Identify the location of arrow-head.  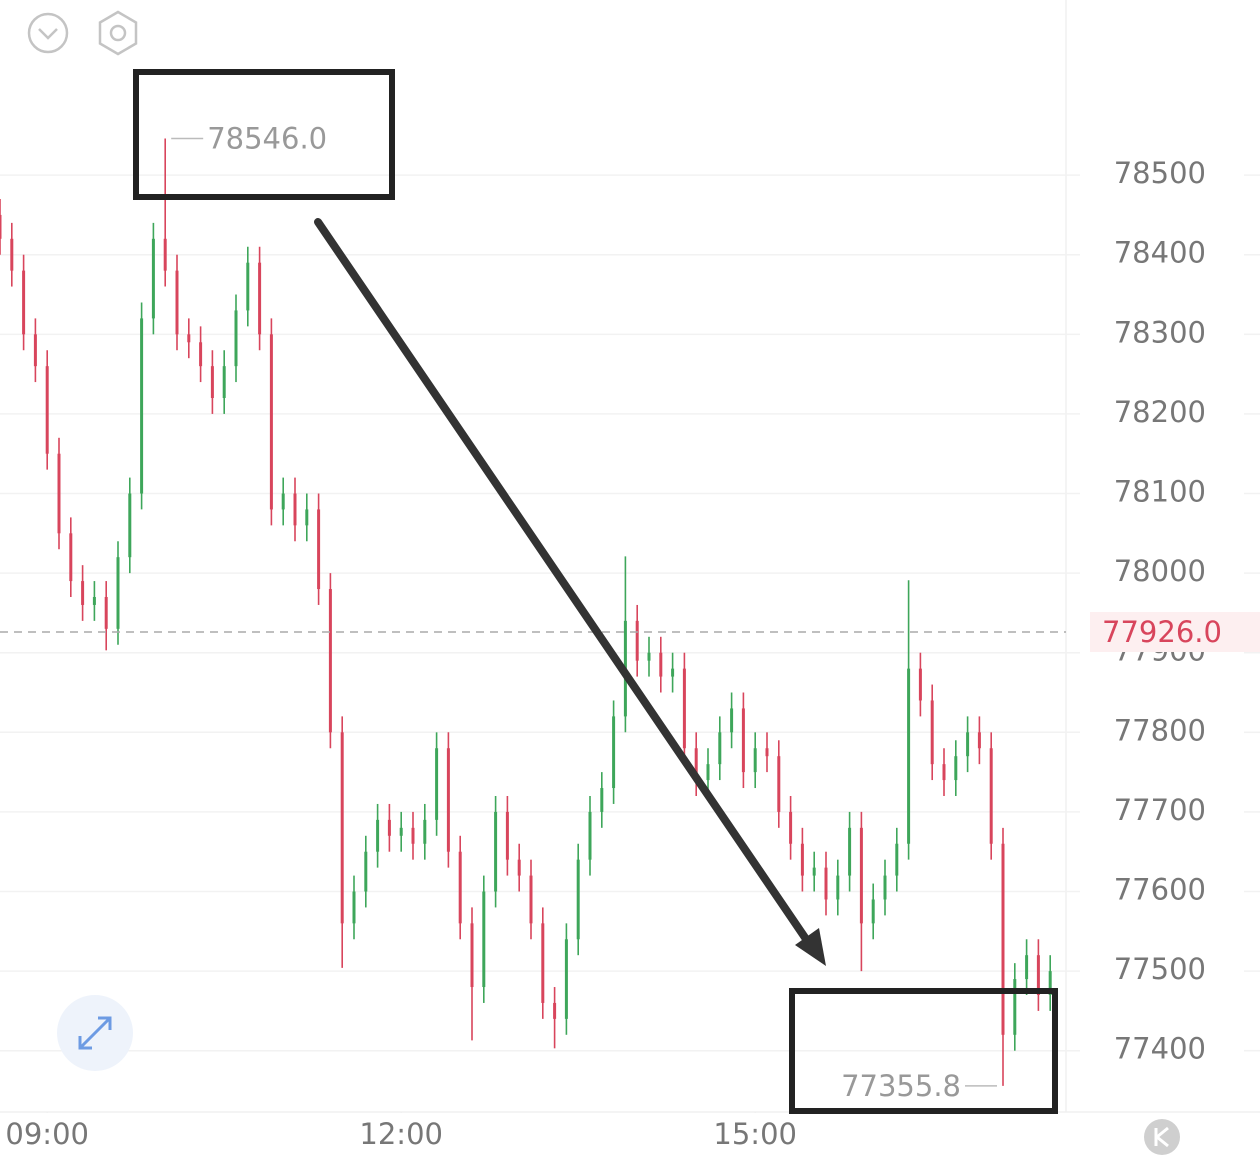
(810, 947).